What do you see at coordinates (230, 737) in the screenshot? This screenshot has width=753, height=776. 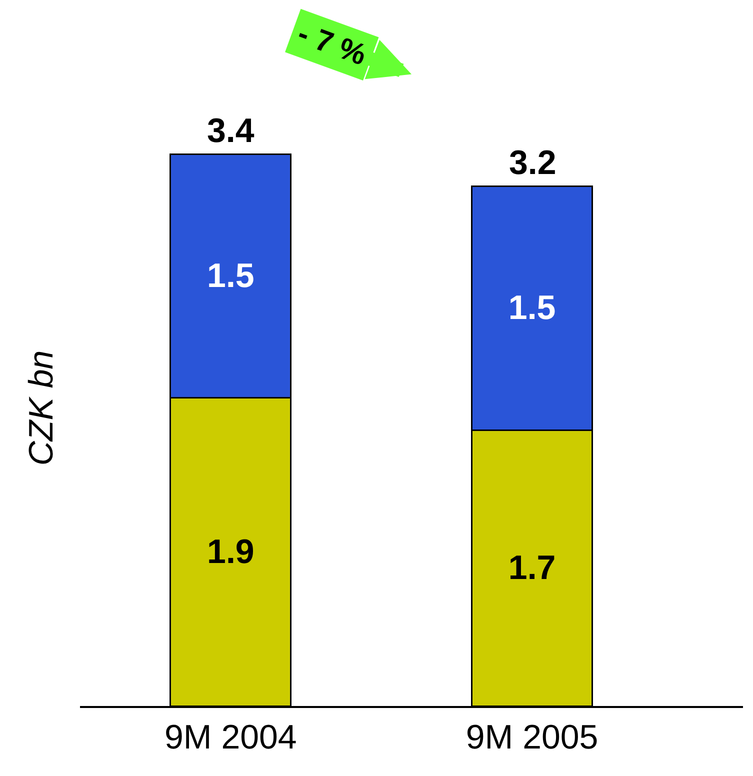 I see `x-tick-label: 9M 2004` at bounding box center [230, 737].